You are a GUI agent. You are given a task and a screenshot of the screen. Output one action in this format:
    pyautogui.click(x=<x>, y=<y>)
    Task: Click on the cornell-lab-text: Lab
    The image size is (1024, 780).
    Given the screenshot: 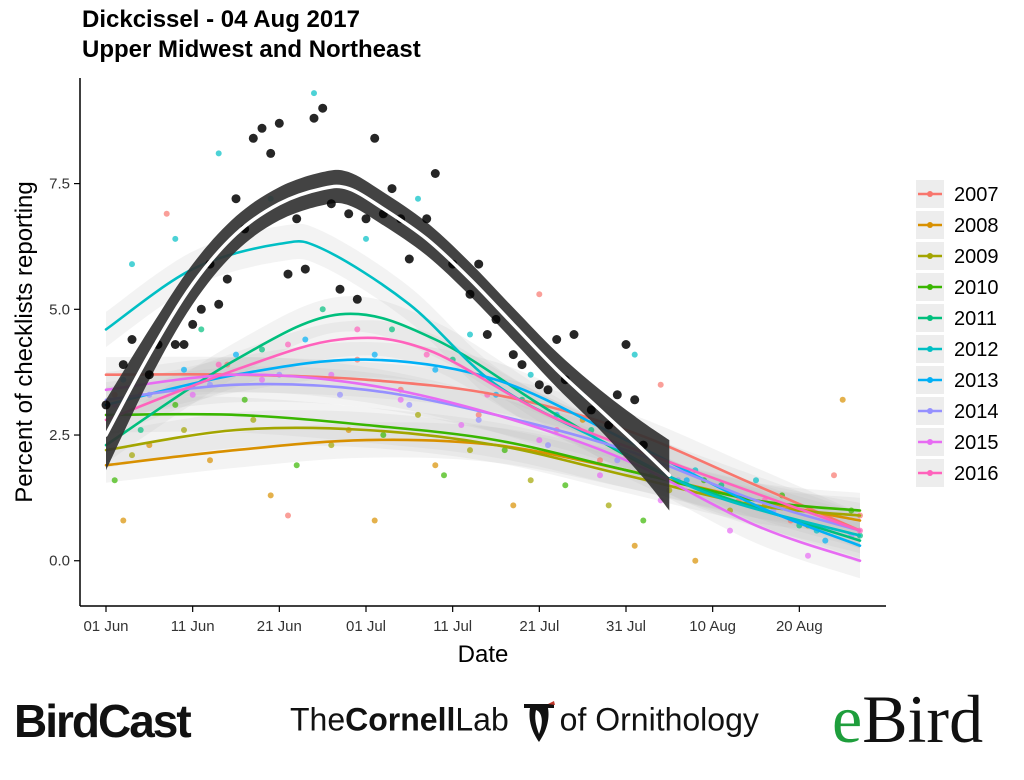 What is the action you would take?
    pyautogui.click(x=482, y=719)
    